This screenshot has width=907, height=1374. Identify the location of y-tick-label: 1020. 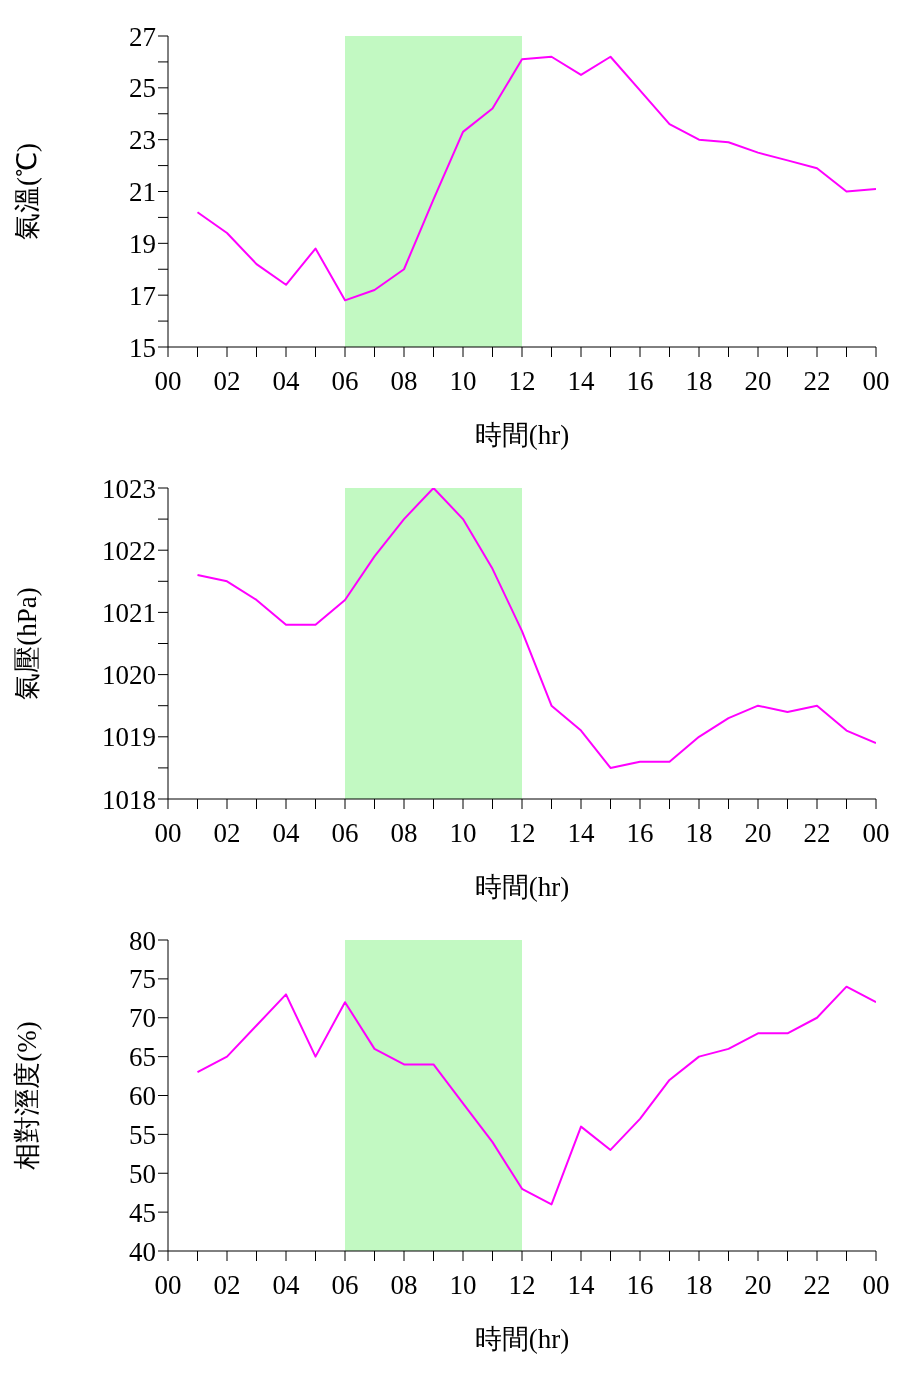
(129, 675).